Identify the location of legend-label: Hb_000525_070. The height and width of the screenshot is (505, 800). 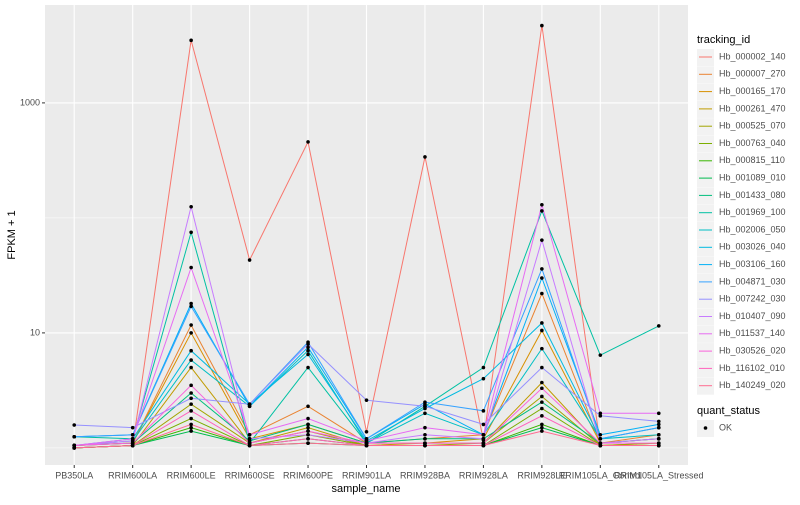
(752, 126).